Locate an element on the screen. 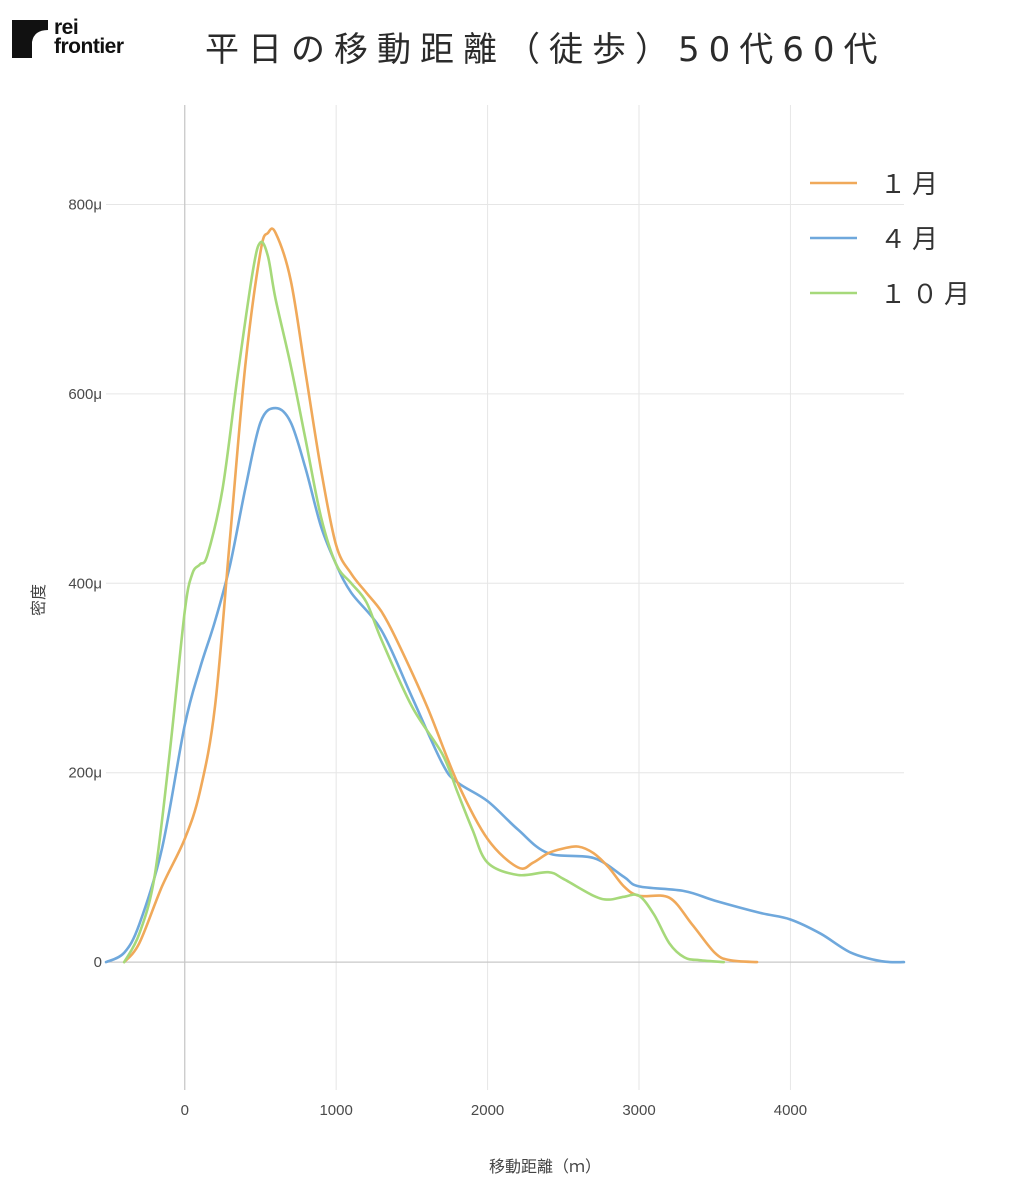  y-tick-label: 600μ is located at coordinates (85, 394).